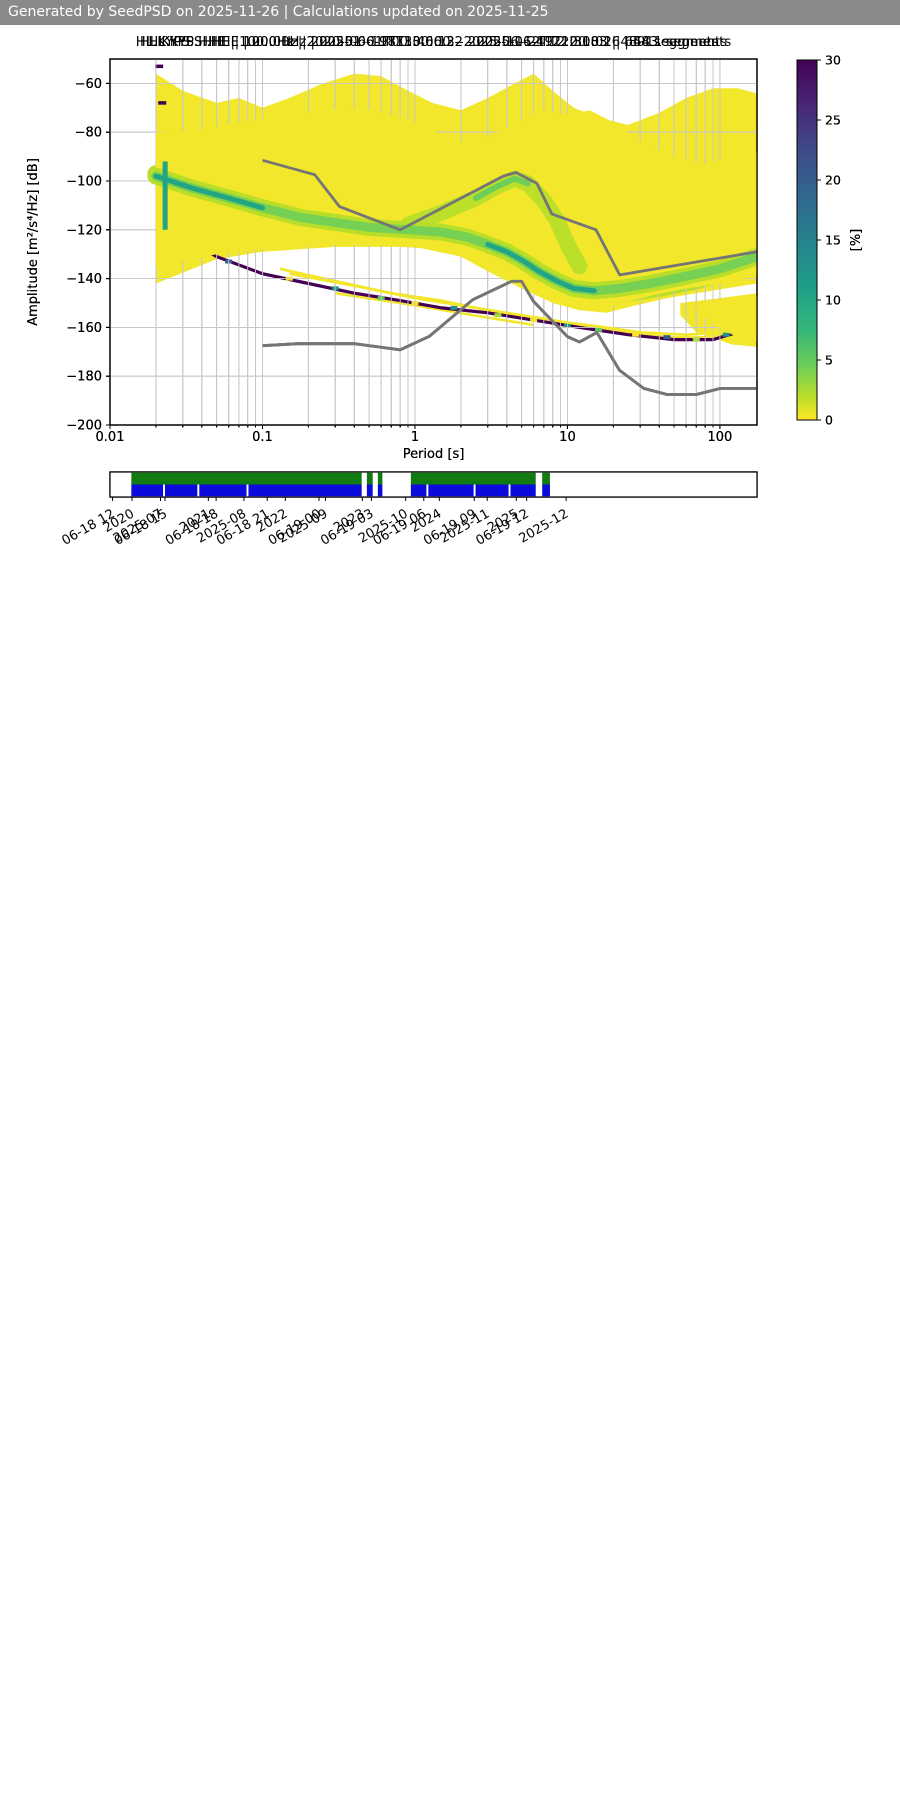 The width and height of the screenshot is (900, 1800). What do you see at coordinates (833, 180) in the screenshot?
I see `svg-text: 20` at bounding box center [833, 180].